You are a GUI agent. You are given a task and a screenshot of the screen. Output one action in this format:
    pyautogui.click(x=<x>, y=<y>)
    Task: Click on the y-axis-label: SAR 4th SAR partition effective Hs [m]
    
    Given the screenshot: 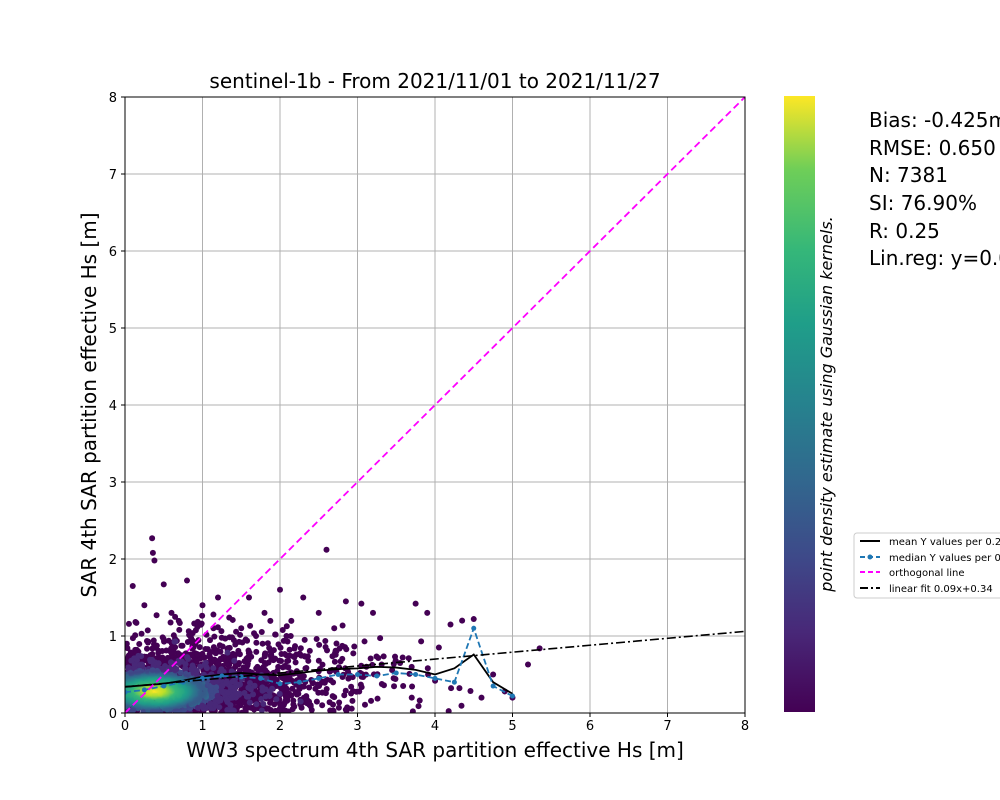 What is the action you would take?
    pyautogui.click(x=89, y=404)
    